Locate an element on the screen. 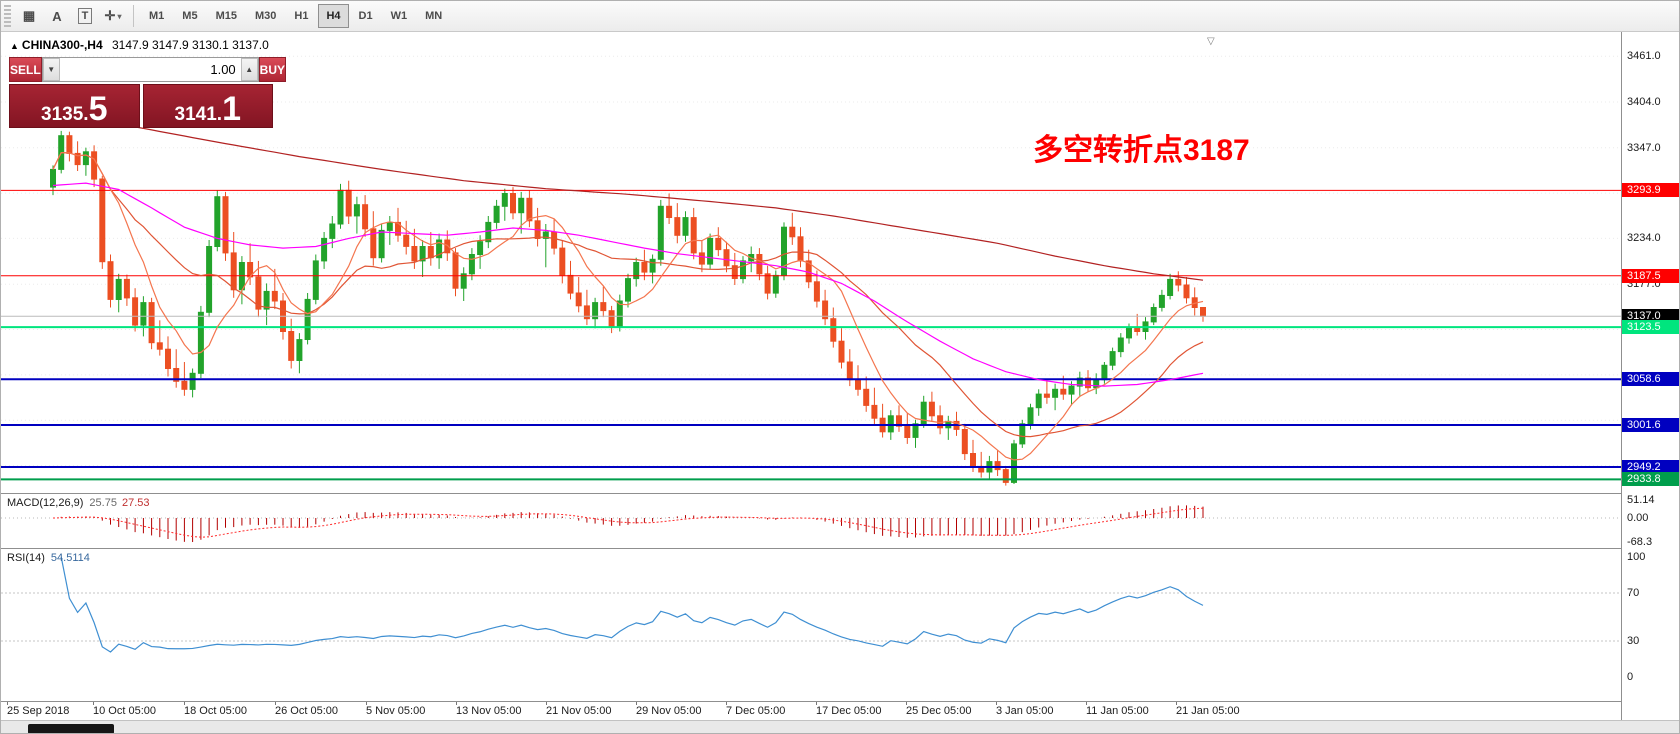  timeframe-mn: MN is located at coordinates (434, 16).